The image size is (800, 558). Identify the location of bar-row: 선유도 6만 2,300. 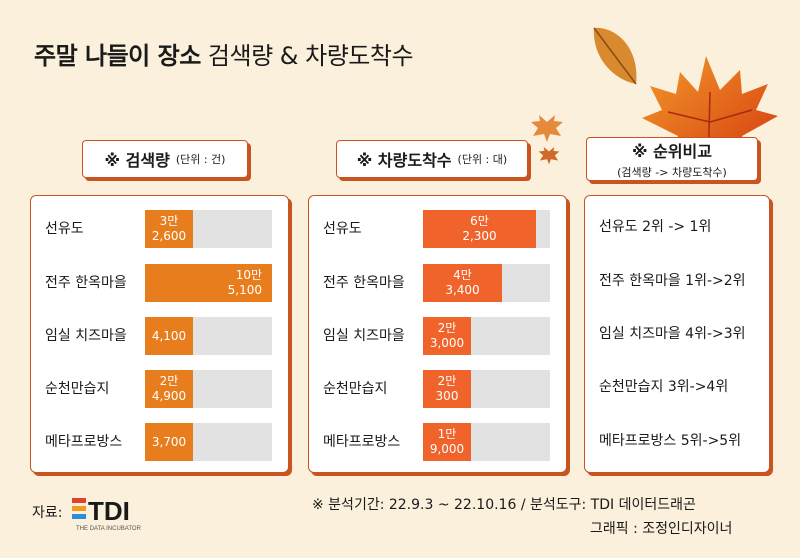
(437, 228).